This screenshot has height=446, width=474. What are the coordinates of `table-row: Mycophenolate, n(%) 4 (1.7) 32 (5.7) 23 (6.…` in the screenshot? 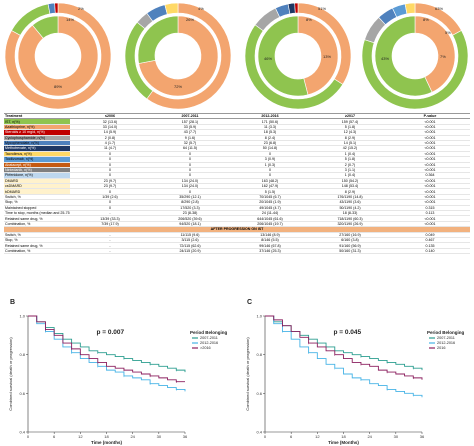 It's located at (237, 143).